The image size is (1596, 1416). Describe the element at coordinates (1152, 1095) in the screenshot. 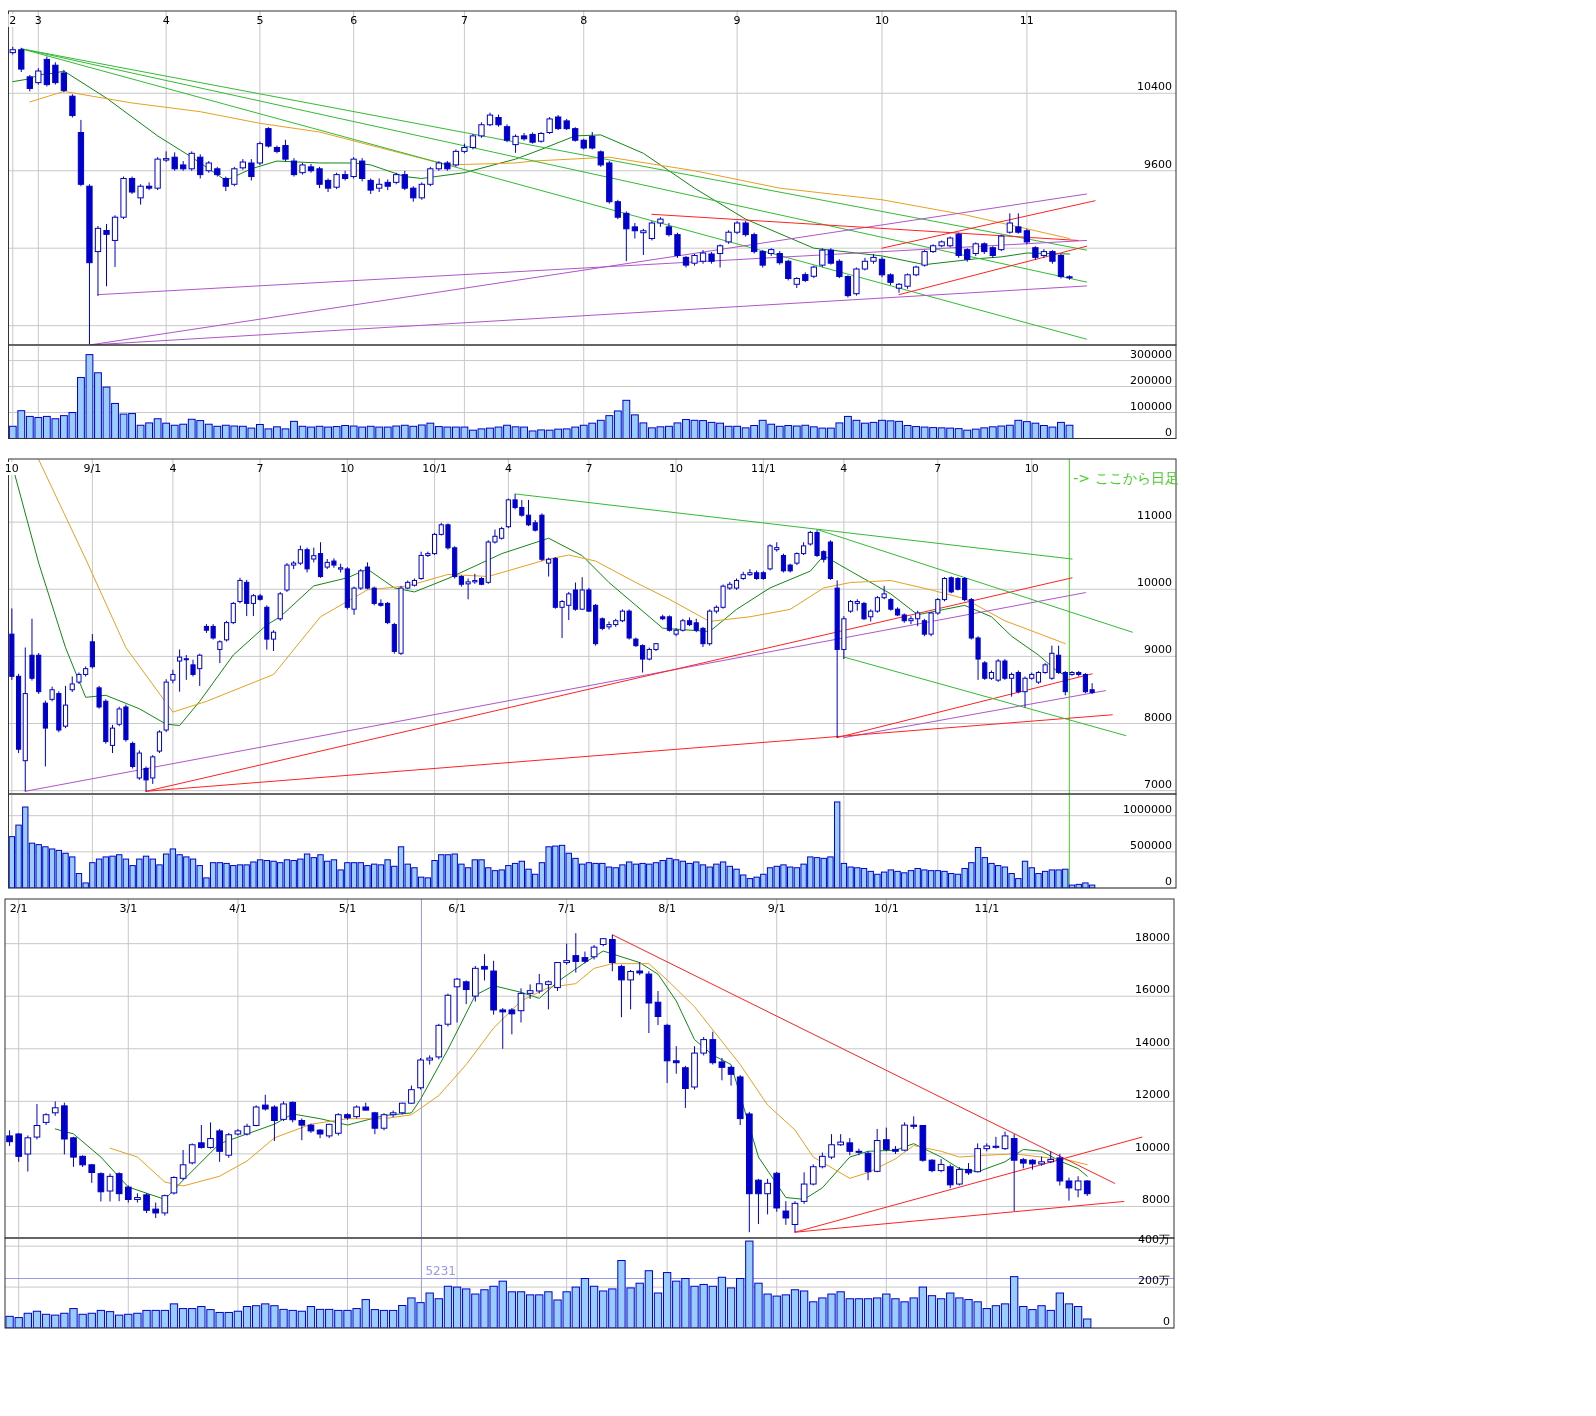

I see `y-tick-label: 12000` at that location.